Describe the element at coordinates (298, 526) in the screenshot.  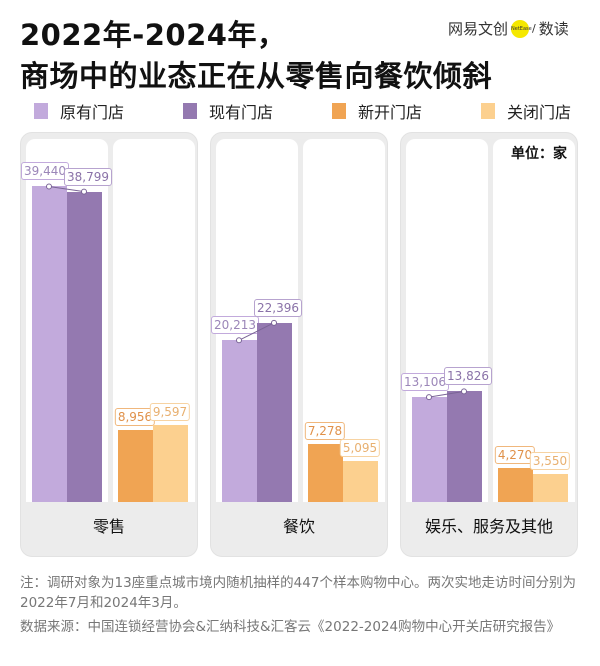
I see `category-label: 餐饮` at that location.